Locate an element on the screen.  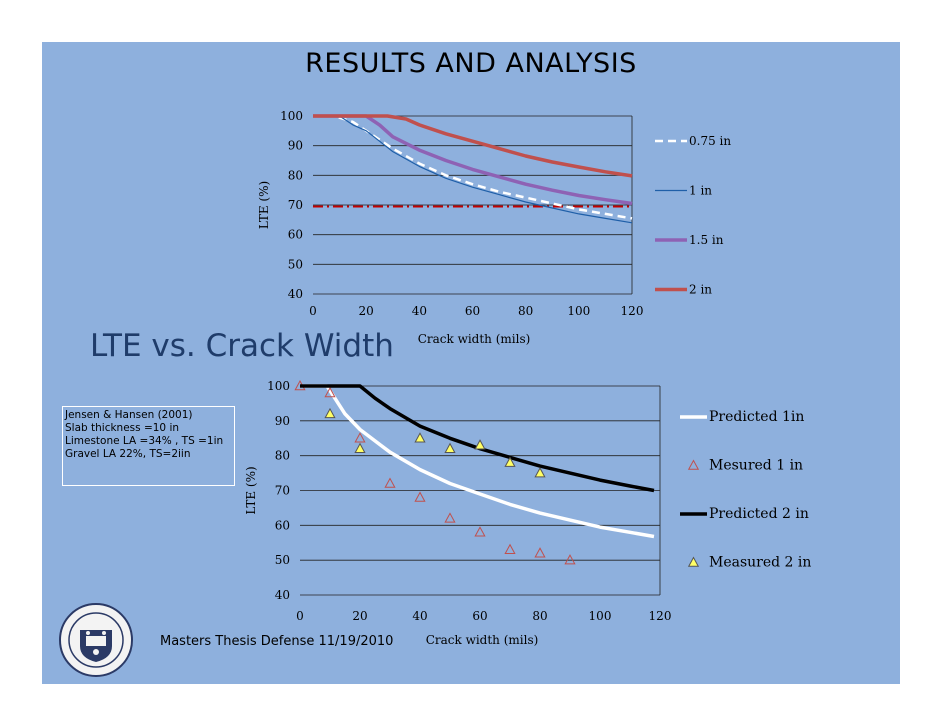
citation-line: Gravel LA 22%, TS=2iin is located at coordinates (128, 454).